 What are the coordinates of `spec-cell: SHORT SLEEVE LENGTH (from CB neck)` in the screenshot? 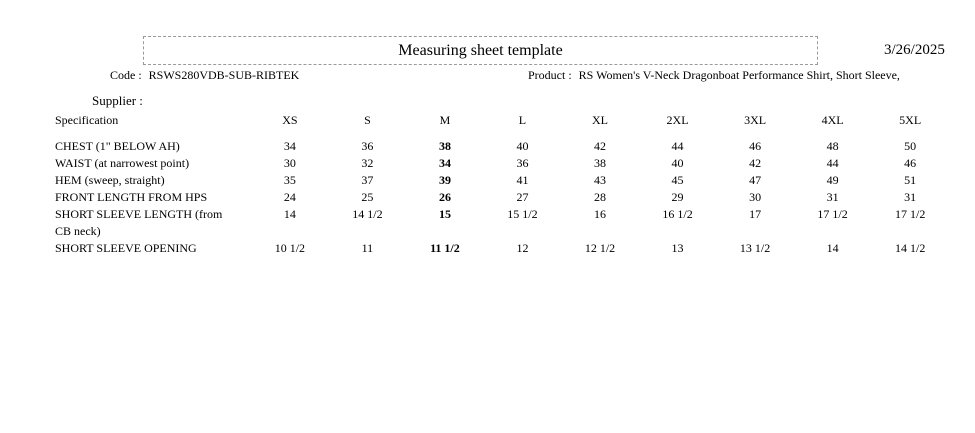 It's located at (139, 222).